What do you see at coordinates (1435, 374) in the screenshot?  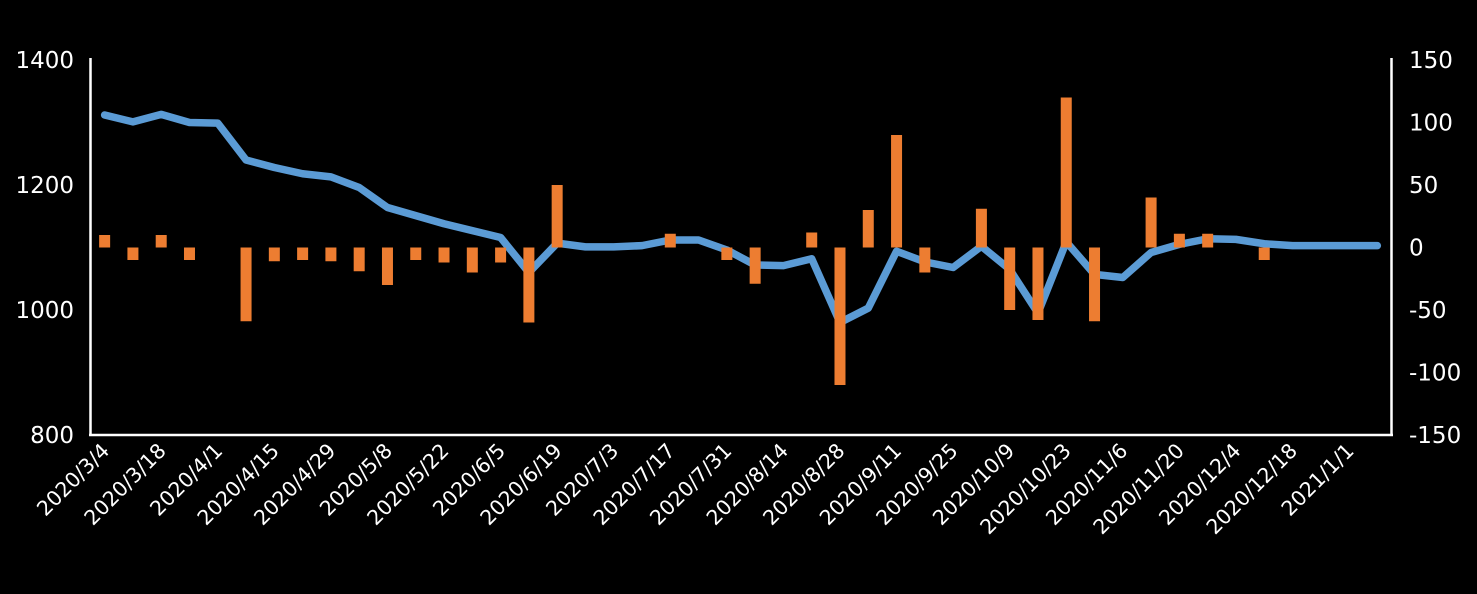 I see `y-right-tick-label: -100` at bounding box center [1435, 374].